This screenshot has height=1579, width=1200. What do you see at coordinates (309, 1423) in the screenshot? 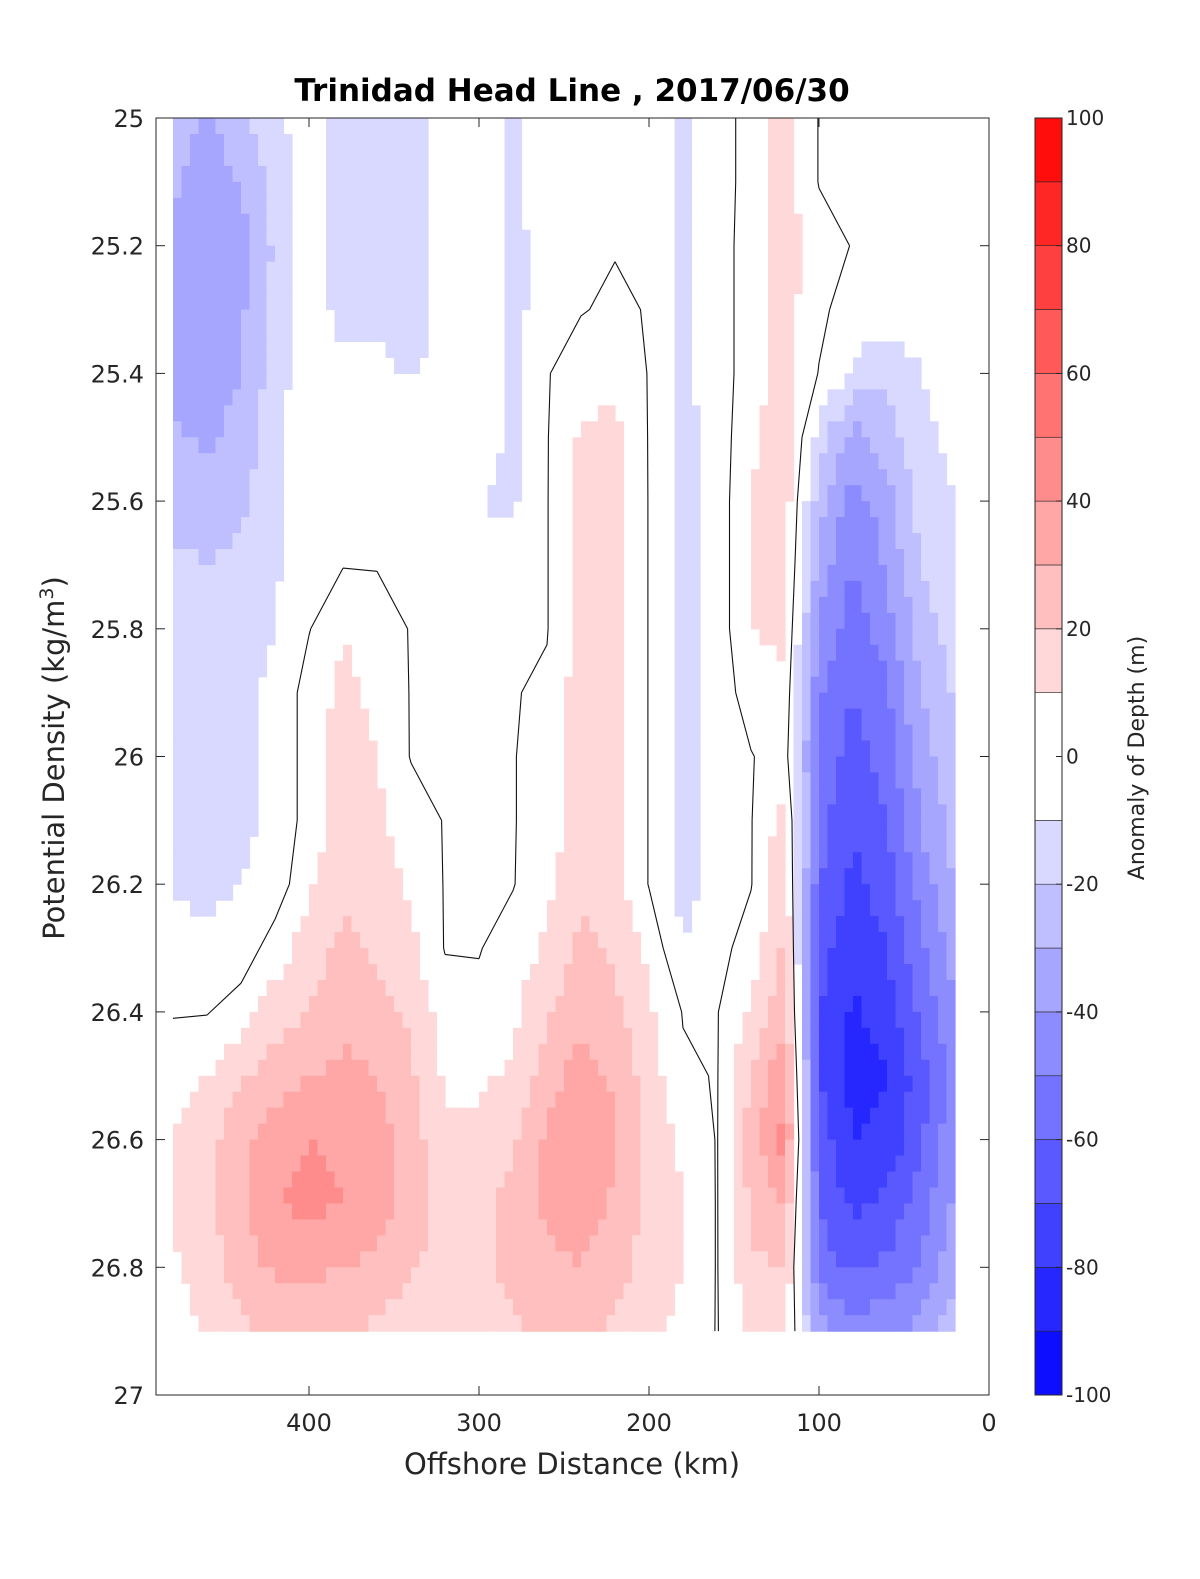
I see `x-tick-label: 400` at bounding box center [309, 1423].